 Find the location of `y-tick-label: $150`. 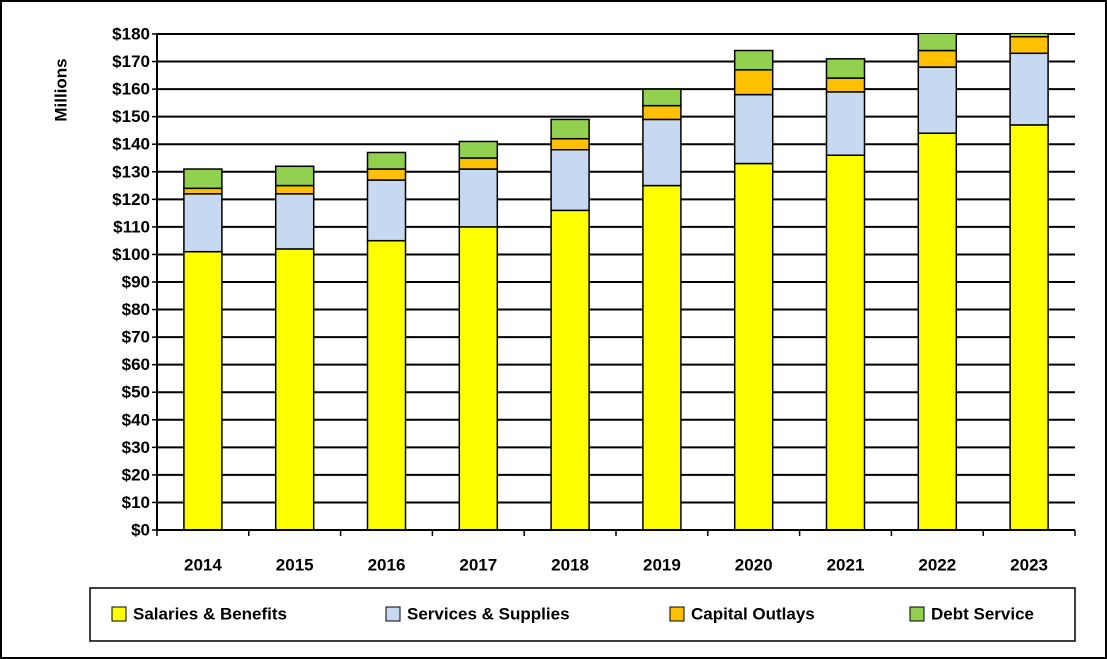

y-tick-label: $150 is located at coordinates (131, 116).